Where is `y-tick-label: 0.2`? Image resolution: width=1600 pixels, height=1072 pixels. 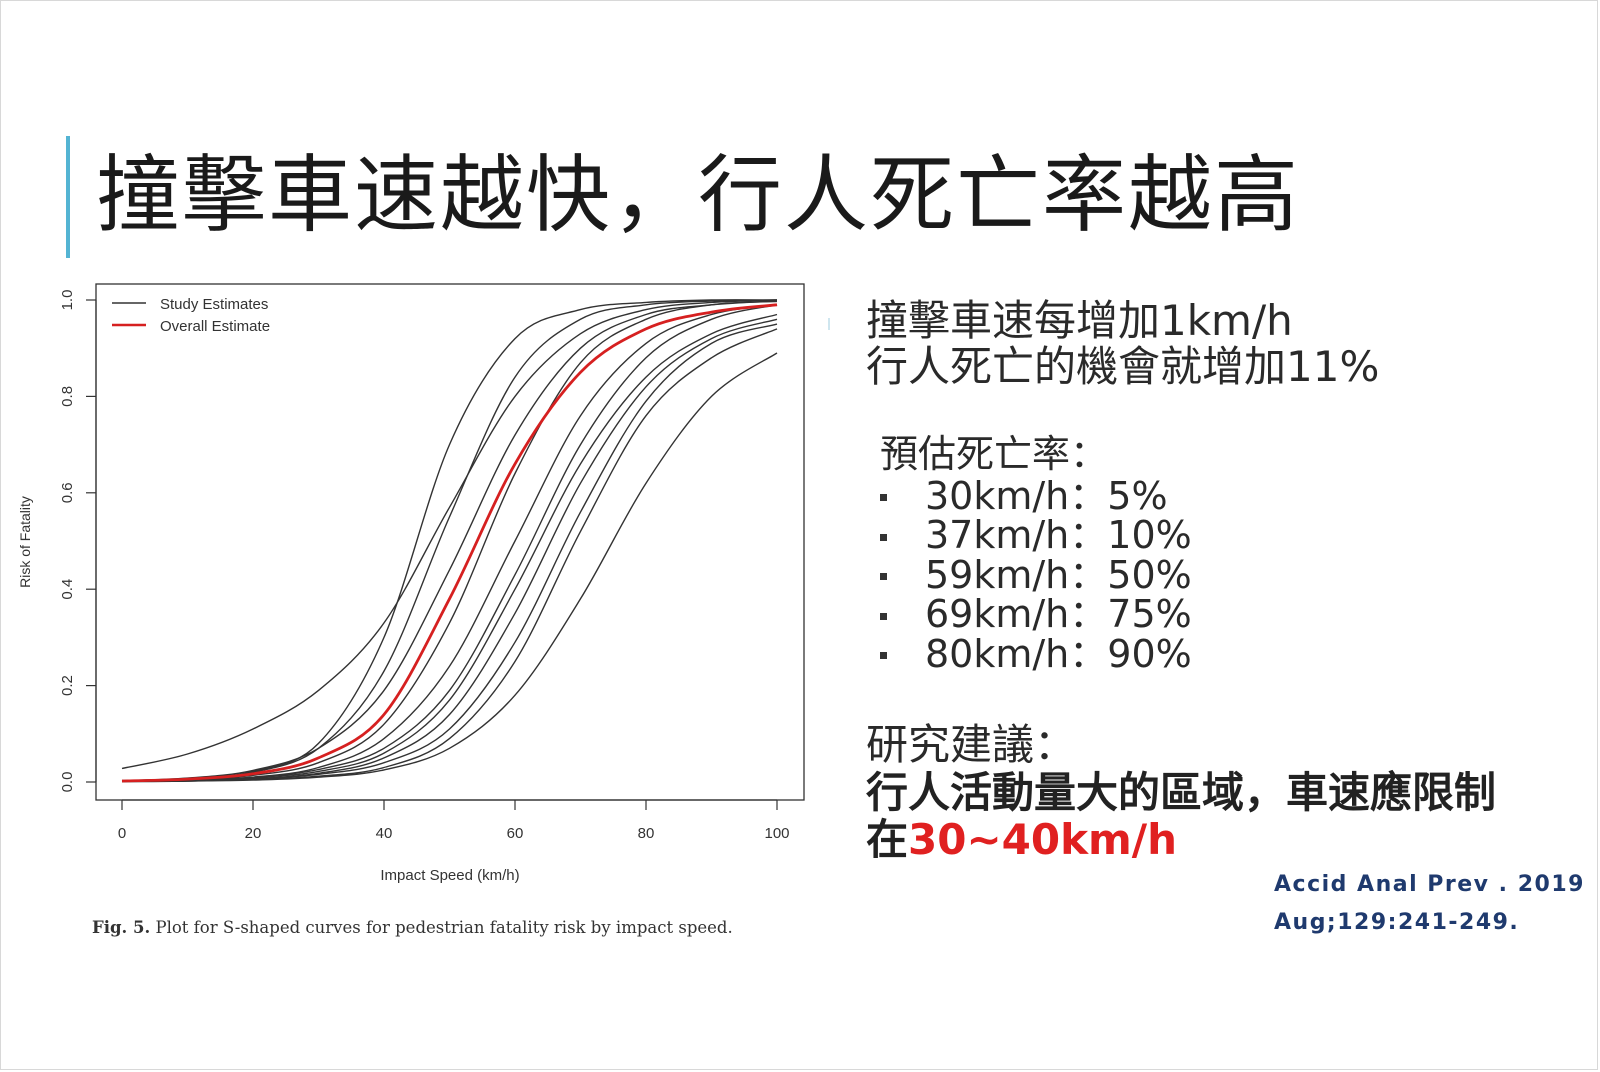
y-tick-label: 0.2 is located at coordinates (67, 685).